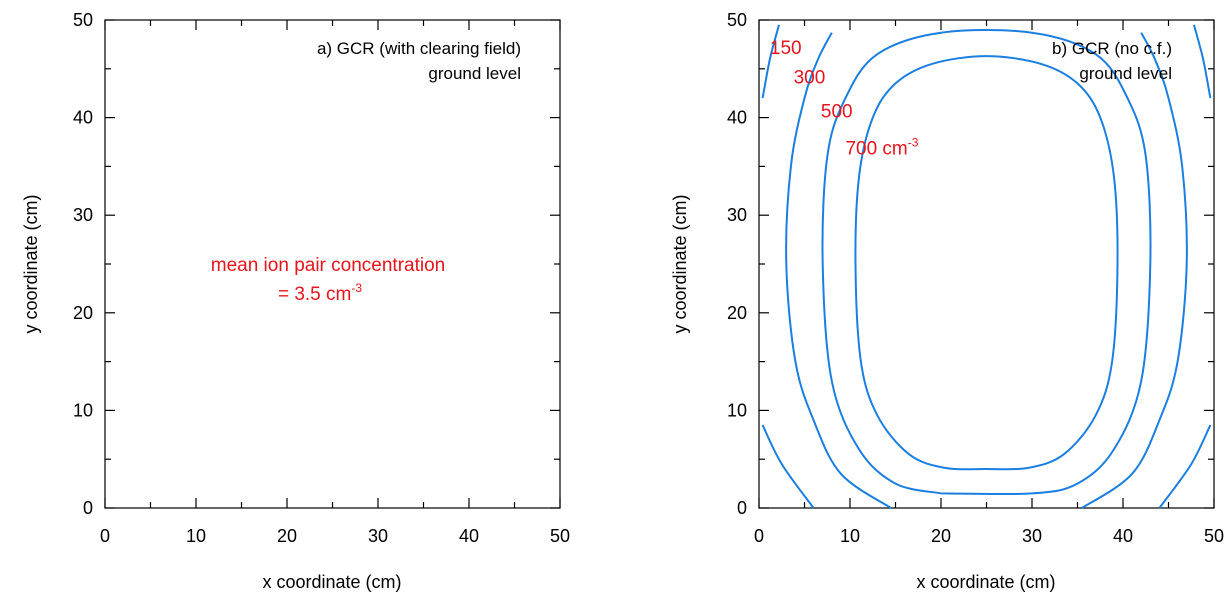 This screenshot has width=1229, height=599. What do you see at coordinates (876, 149) in the screenshot?
I see `contour-level-value: 700 cm` at bounding box center [876, 149].